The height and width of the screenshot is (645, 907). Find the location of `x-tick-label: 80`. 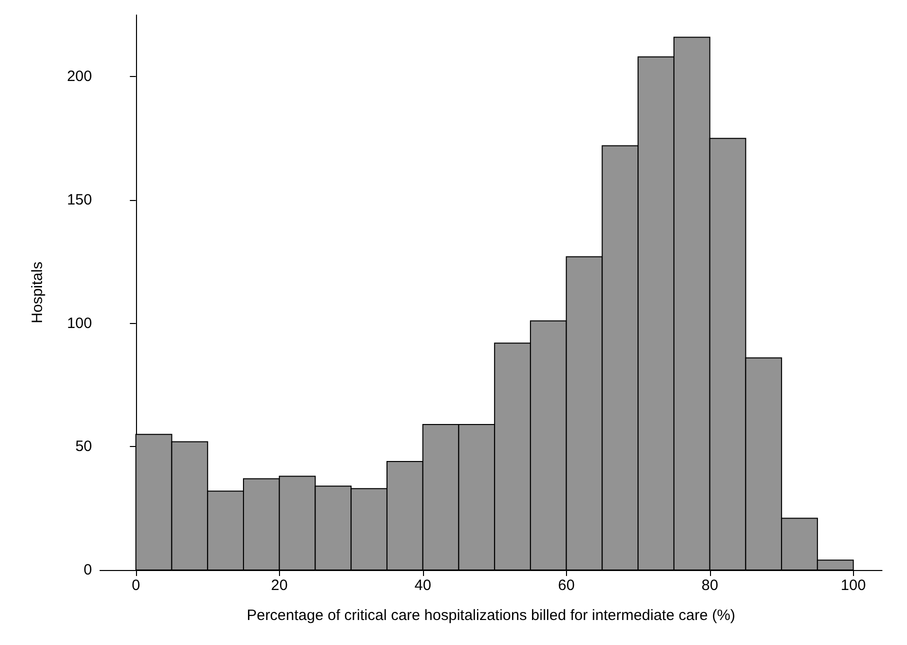

x-tick-label: 80 is located at coordinates (709, 585).